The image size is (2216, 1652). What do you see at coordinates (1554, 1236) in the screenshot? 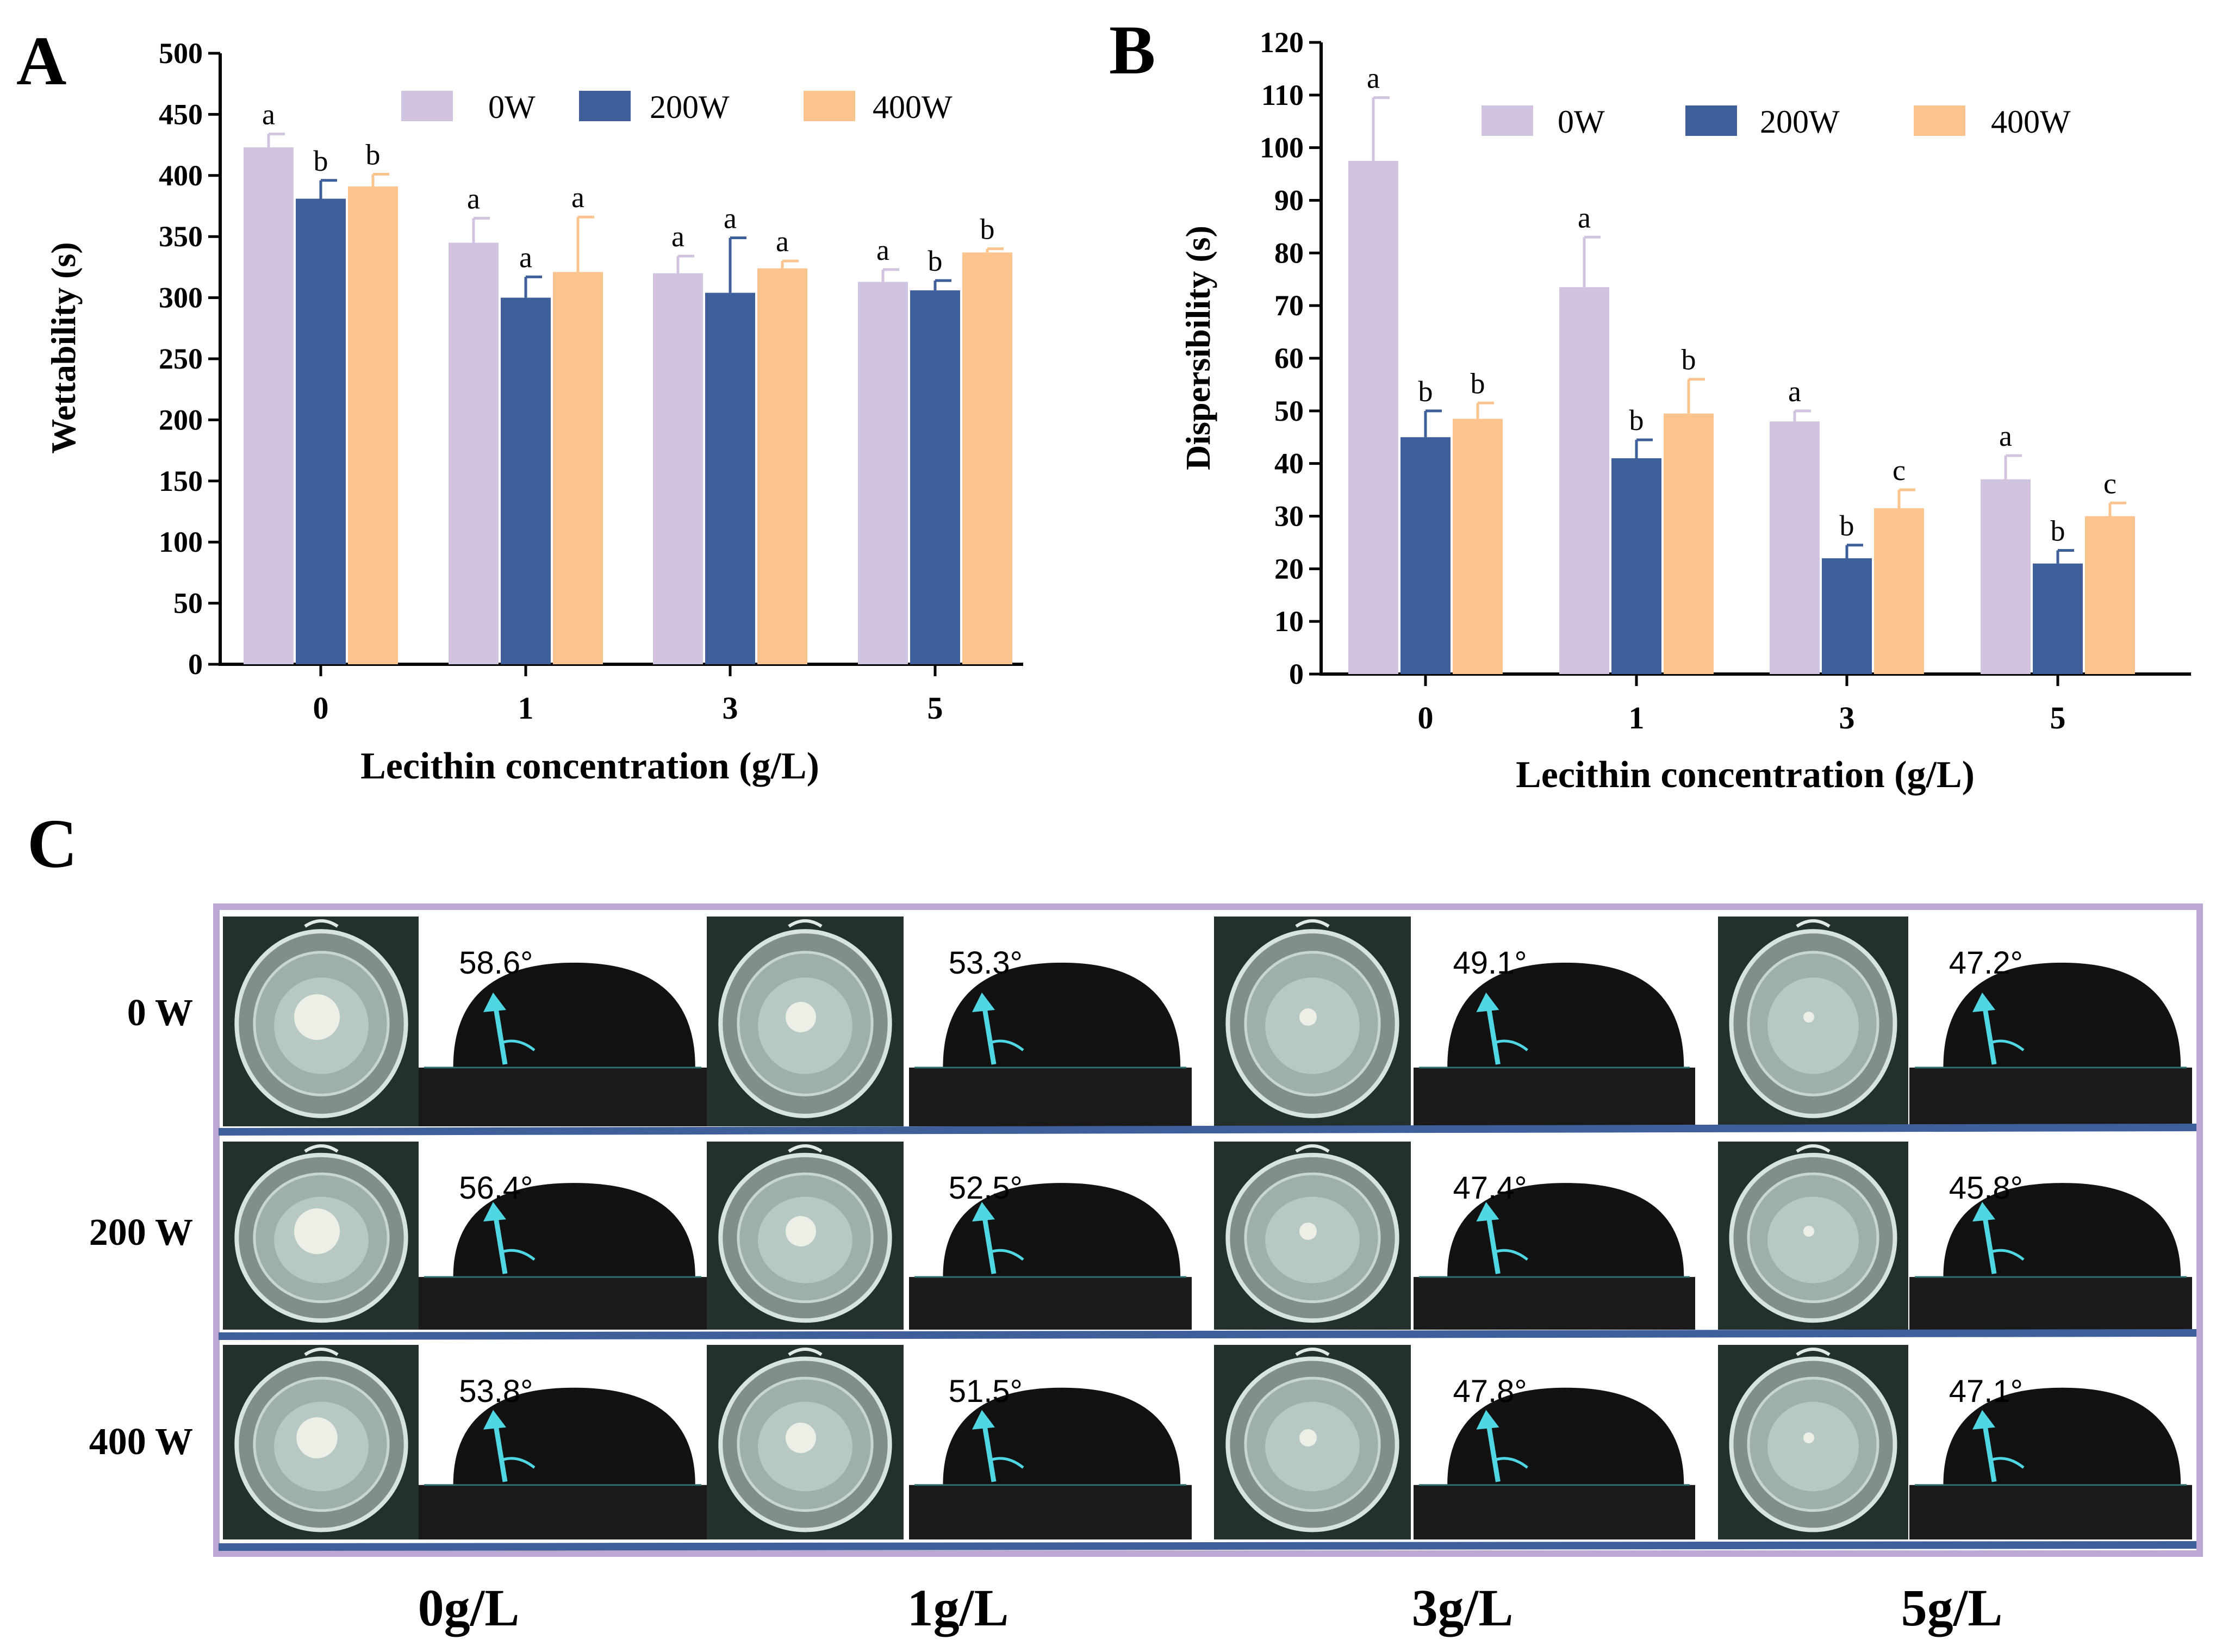
I see `contact-angle-photo: 47.4°` at bounding box center [1554, 1236].